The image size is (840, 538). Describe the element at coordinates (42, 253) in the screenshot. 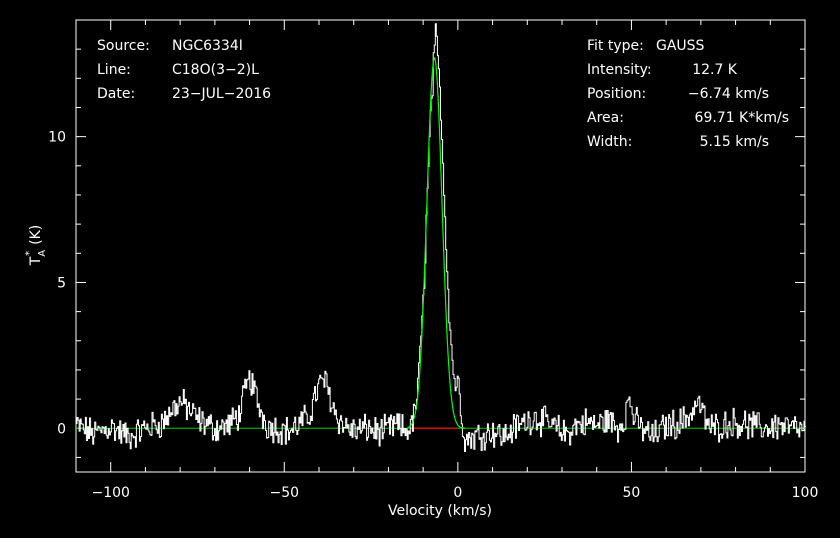

I see `y-axis-label-sub: A` at that location.